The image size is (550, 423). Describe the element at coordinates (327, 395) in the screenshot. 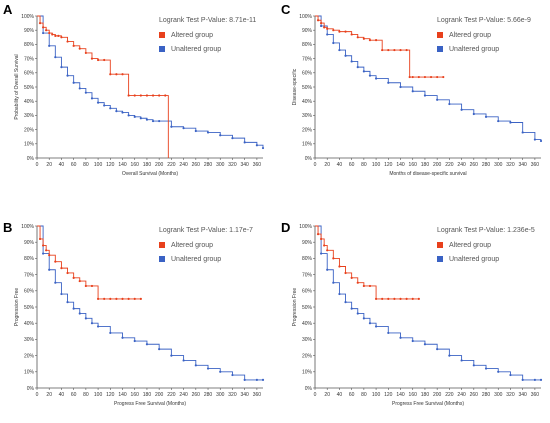

I see `x-tick-label: 20` at that location.